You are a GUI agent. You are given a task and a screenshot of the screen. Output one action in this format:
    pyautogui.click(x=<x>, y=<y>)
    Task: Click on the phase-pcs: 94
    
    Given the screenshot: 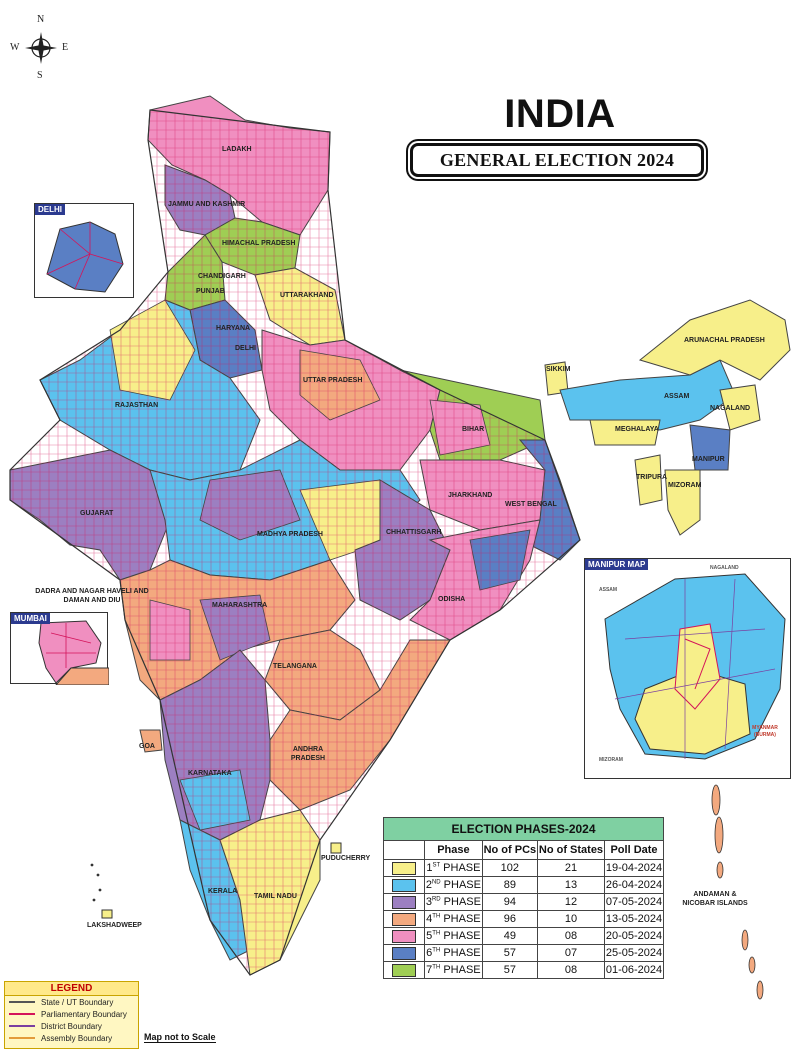 What is the action you would take?
    pyautogui.click(x=509, y=902)
    